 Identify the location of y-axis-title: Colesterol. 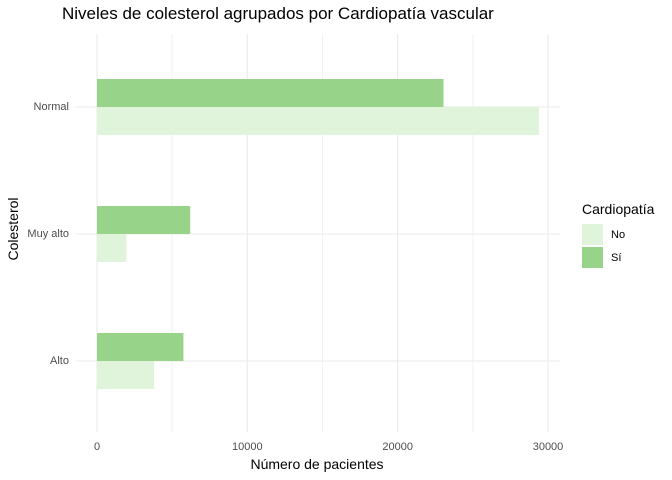
(13, 229).